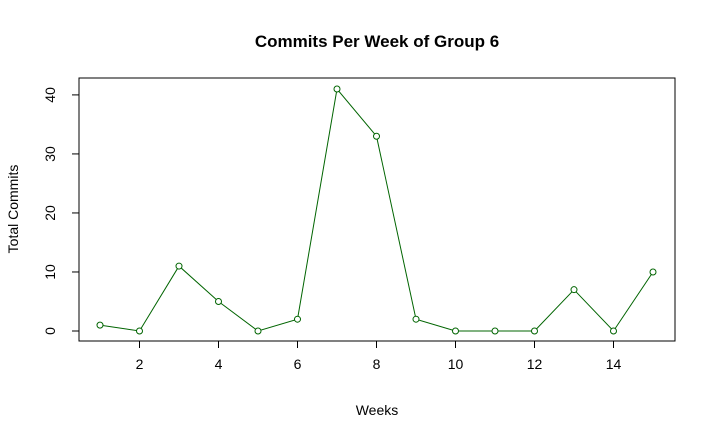  What do you see at coordinates (50, 272) in the screenshot?
I see `y-tick-label: 10` at bounding box center [50, 272].